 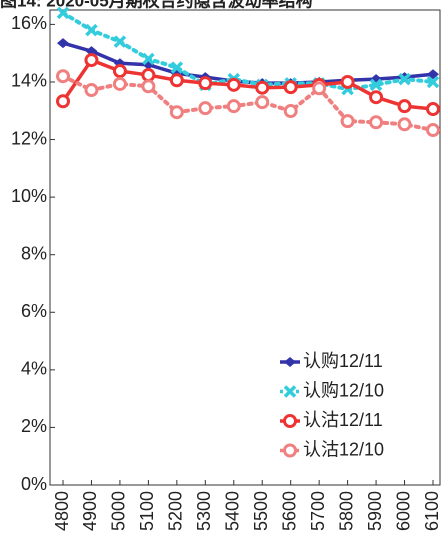 What do you see at coordinates (156, 5) in the screenshot?
I see `chart-title: 图14: 2020-05月期权合约隐含波动率结构` at bounding box center [156, 5].